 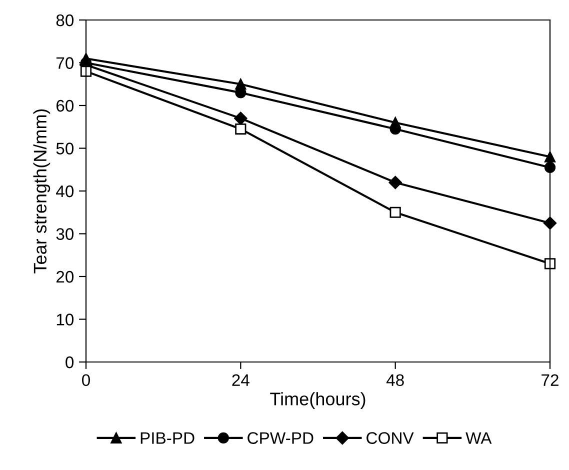 I want to click on legend-label: PIB-PD, so click(x=167, y=438).